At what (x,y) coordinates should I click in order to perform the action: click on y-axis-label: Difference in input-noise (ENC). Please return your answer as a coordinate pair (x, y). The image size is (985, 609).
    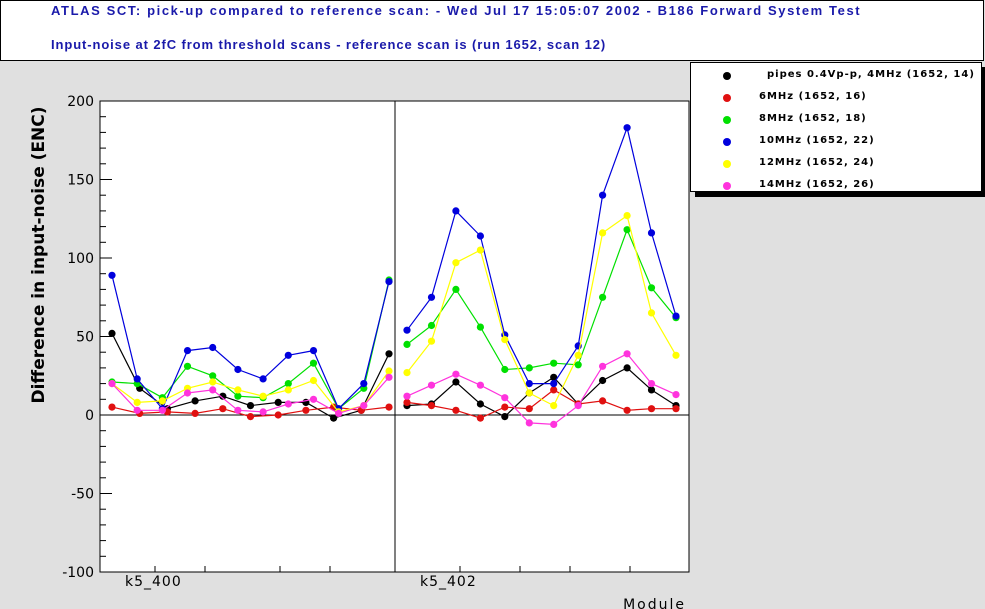
    Looking at the image, I should click on (39, 254).